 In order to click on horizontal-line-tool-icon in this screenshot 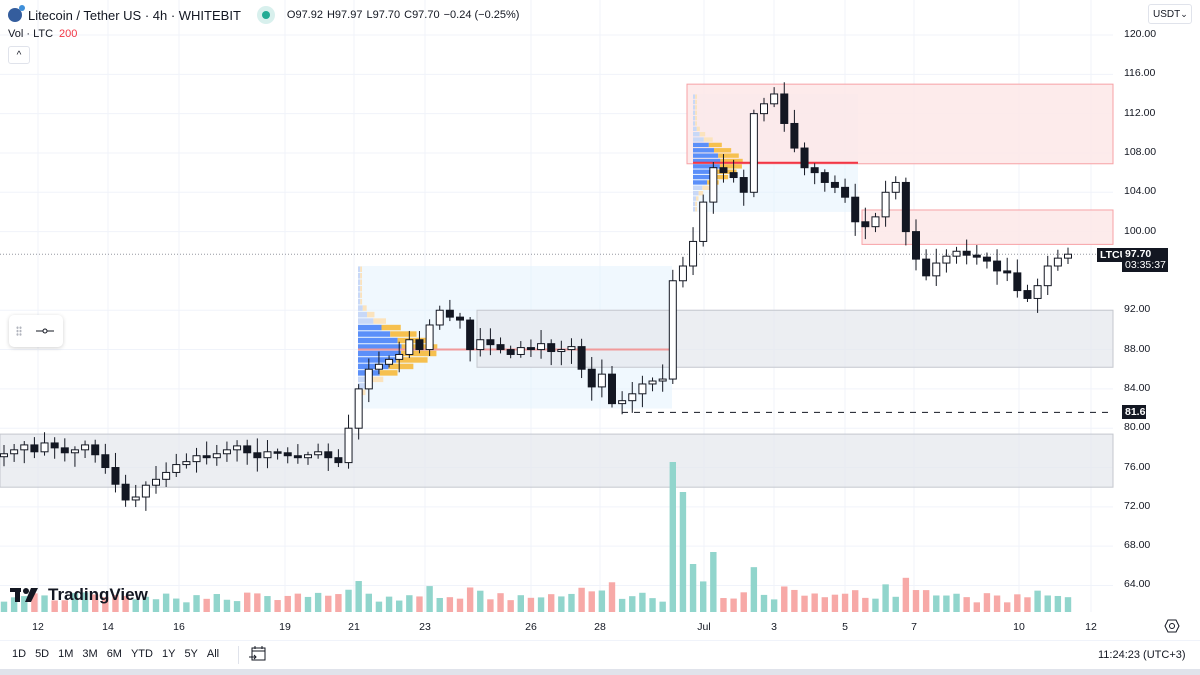, I will do `click(45, 331)`.